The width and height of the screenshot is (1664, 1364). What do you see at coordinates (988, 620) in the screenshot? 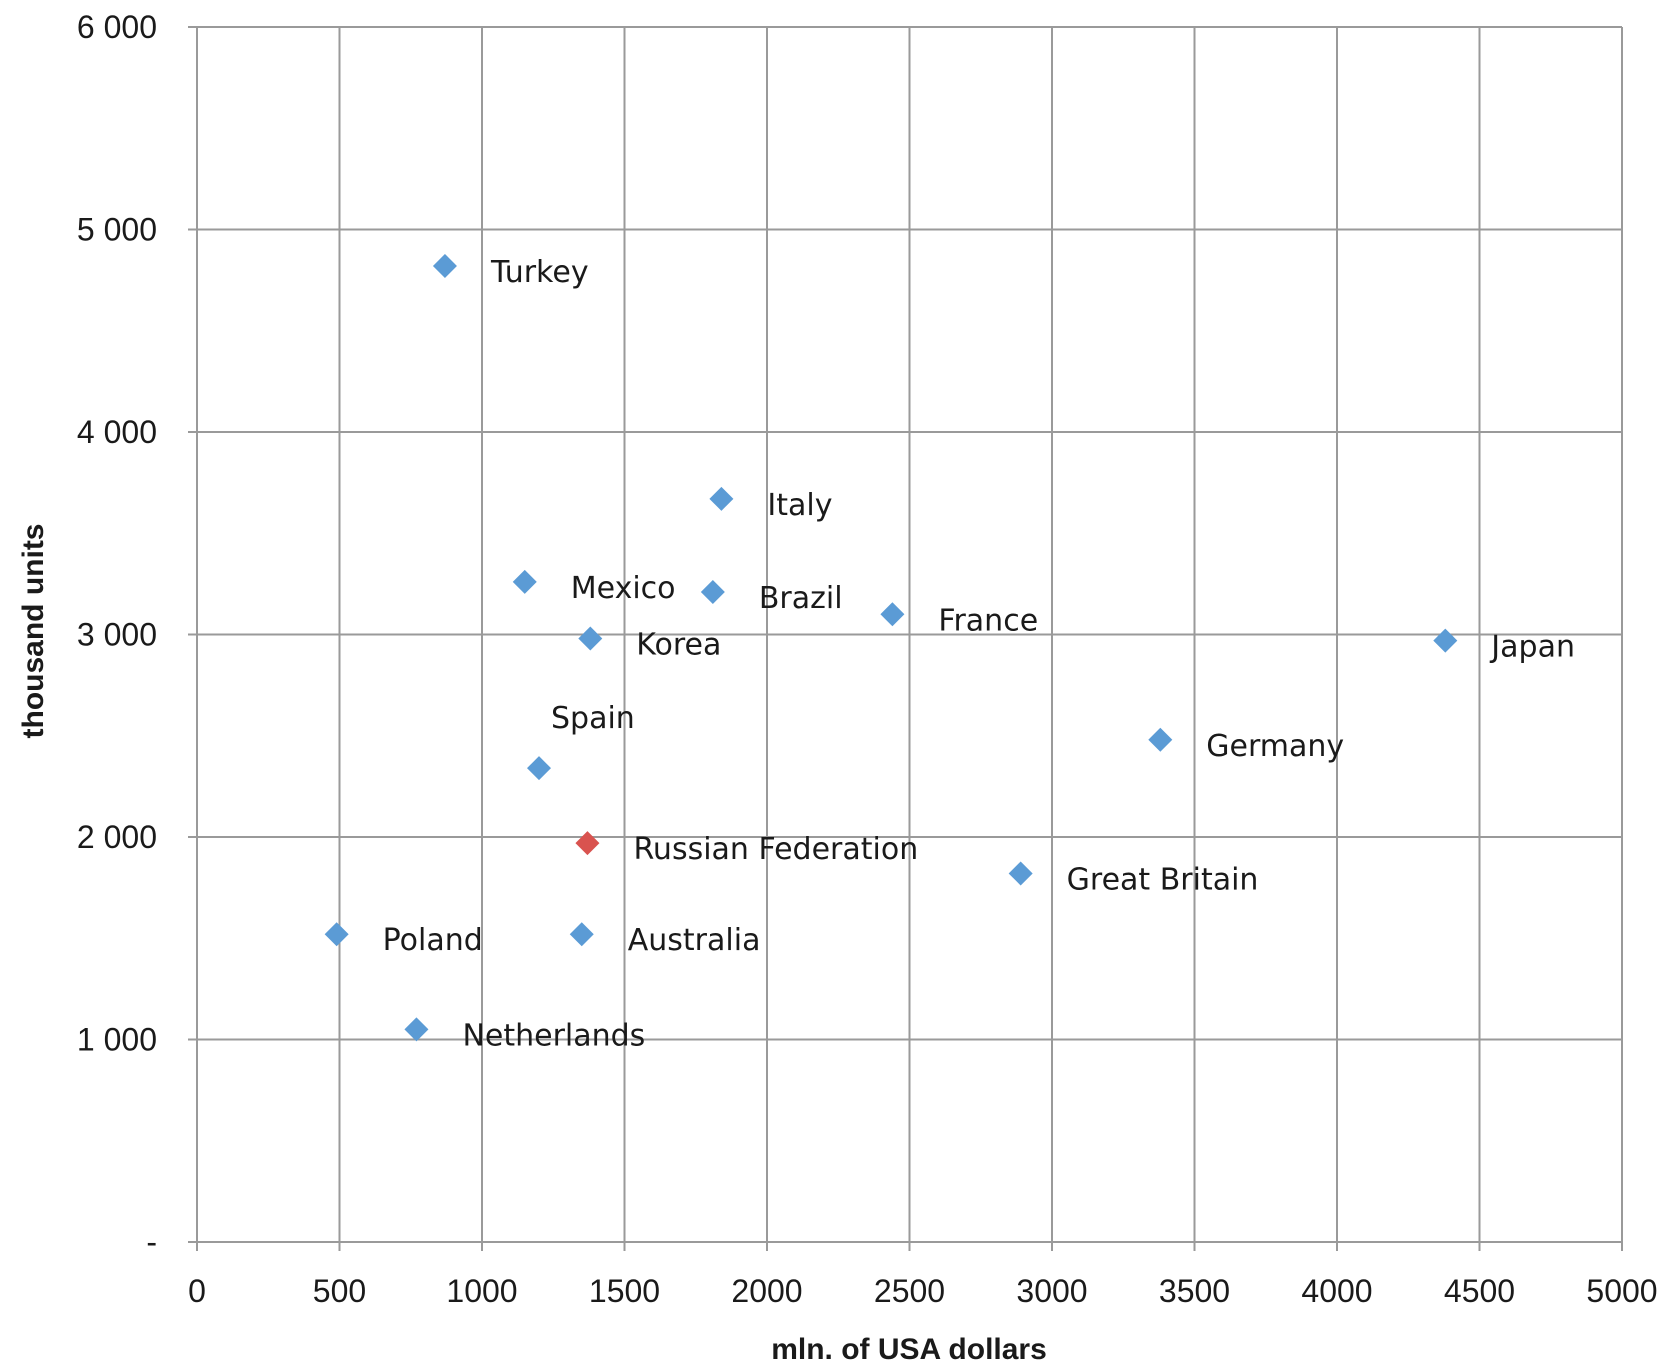
I see `point-label: France` at bounding box center [988, 620].